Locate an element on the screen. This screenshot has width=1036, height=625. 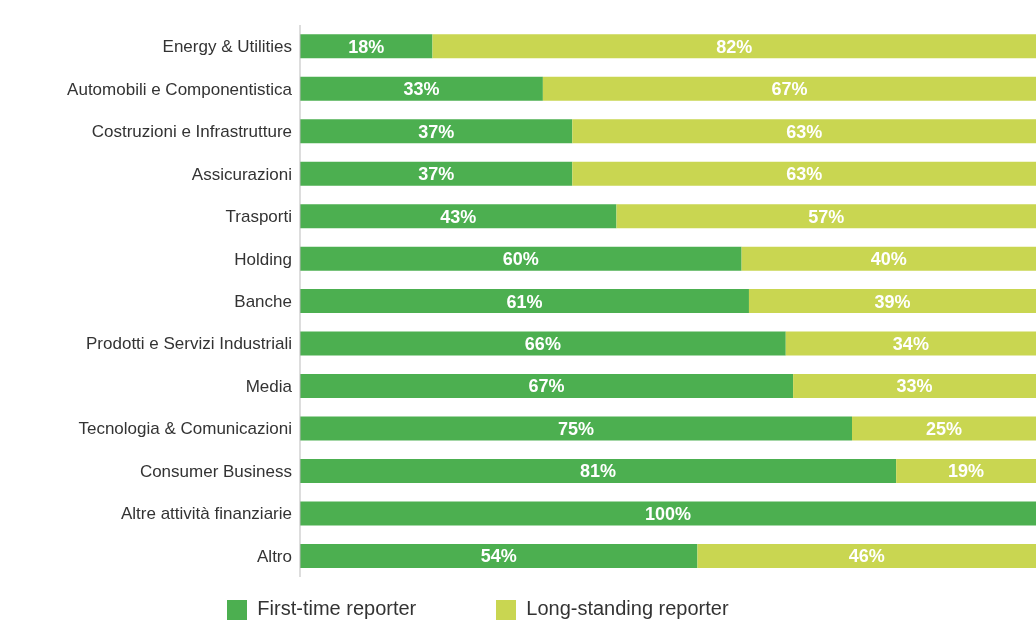
data-label: 34% is located at coordinates (910, 343).